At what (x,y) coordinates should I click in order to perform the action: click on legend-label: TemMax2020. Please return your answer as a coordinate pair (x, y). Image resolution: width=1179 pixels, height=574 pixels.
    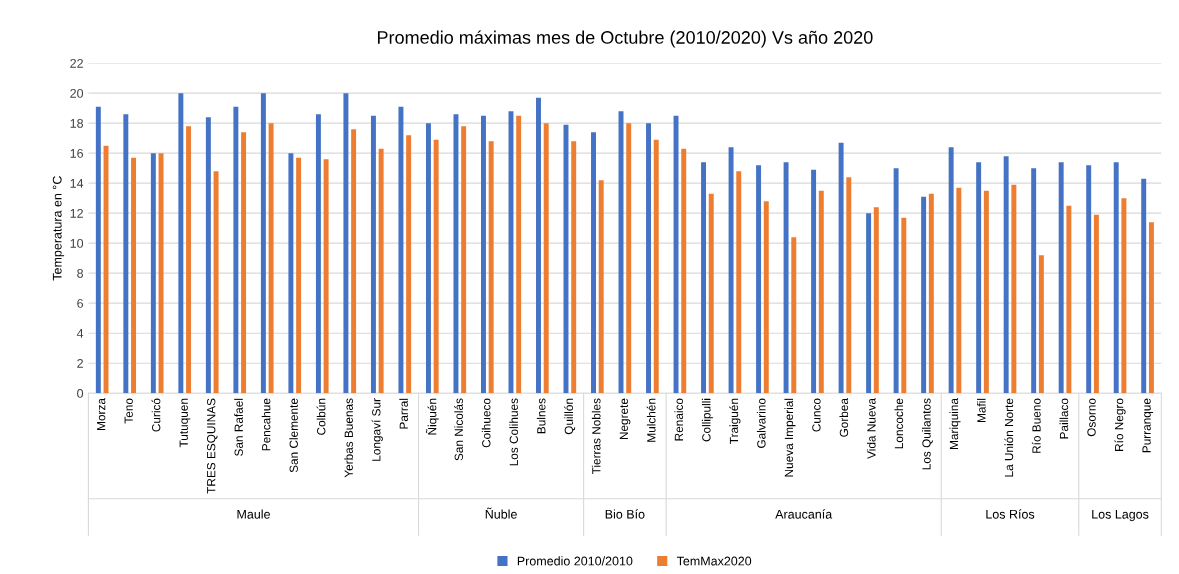
    Looking at the image, I should click on (714, 561).